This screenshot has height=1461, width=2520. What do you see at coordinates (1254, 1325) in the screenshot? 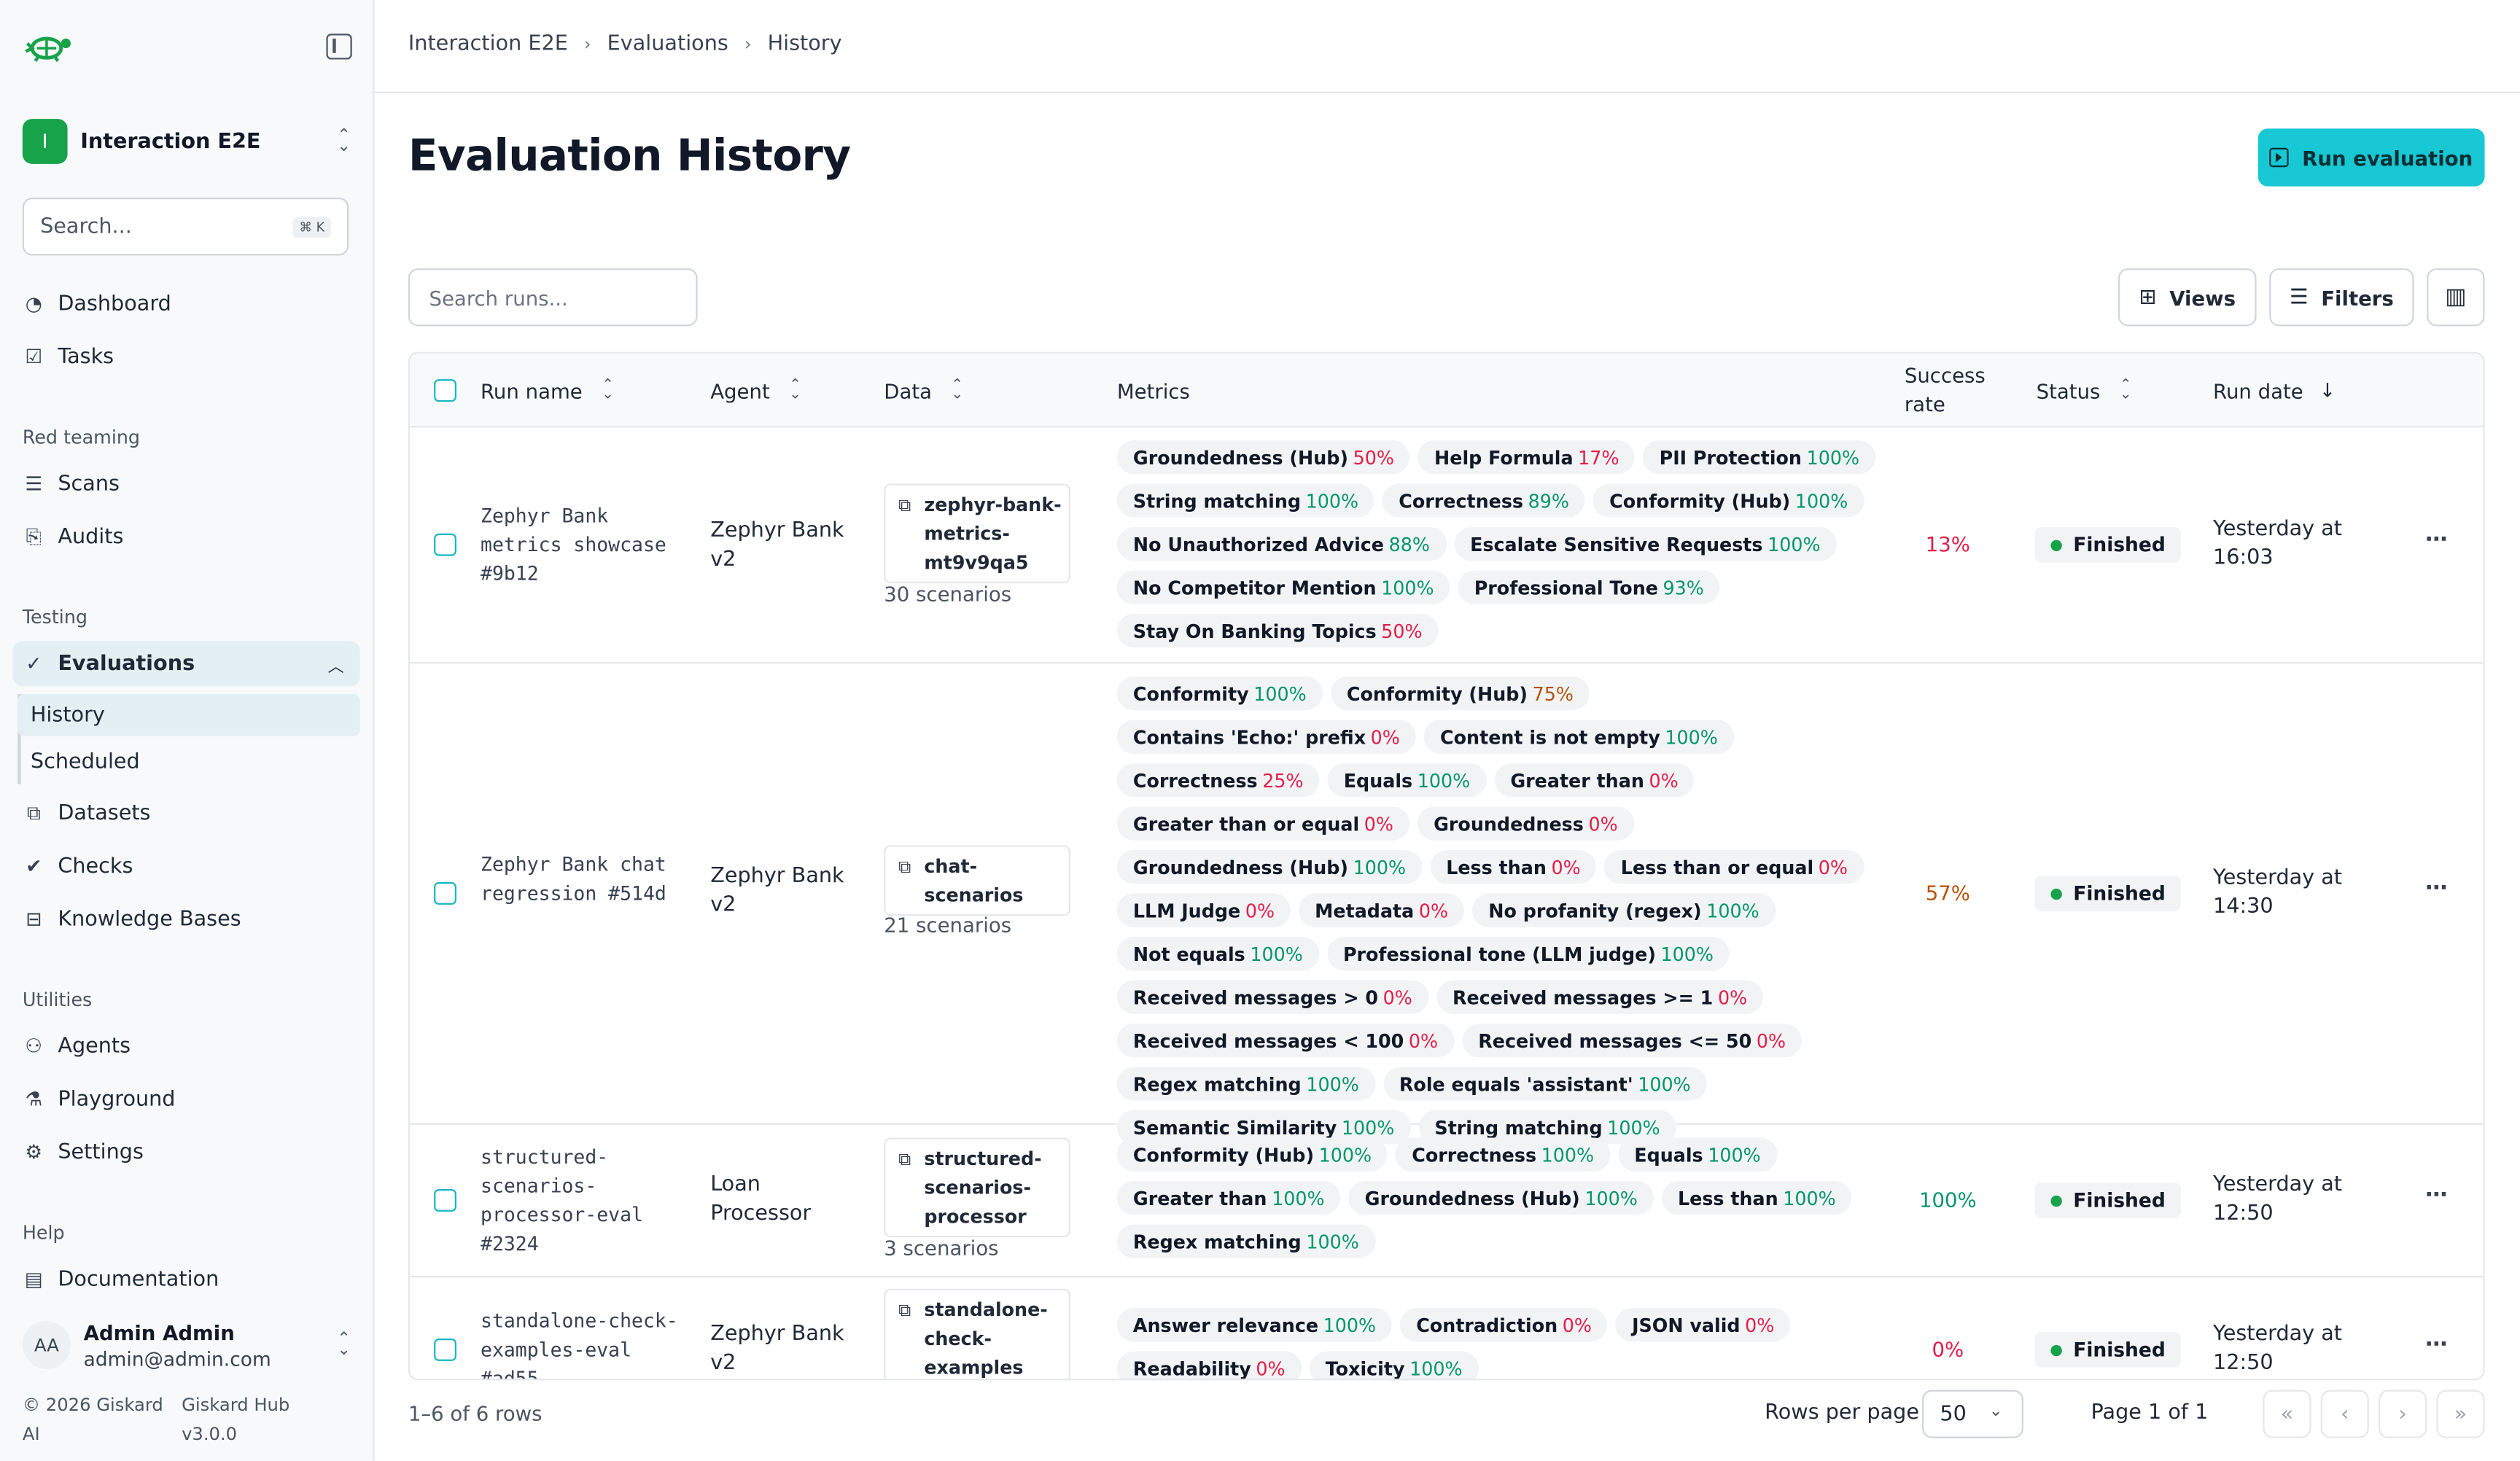
I see `metric-chip: Answer relevance 100%` at bounding box center [1254, 1325].